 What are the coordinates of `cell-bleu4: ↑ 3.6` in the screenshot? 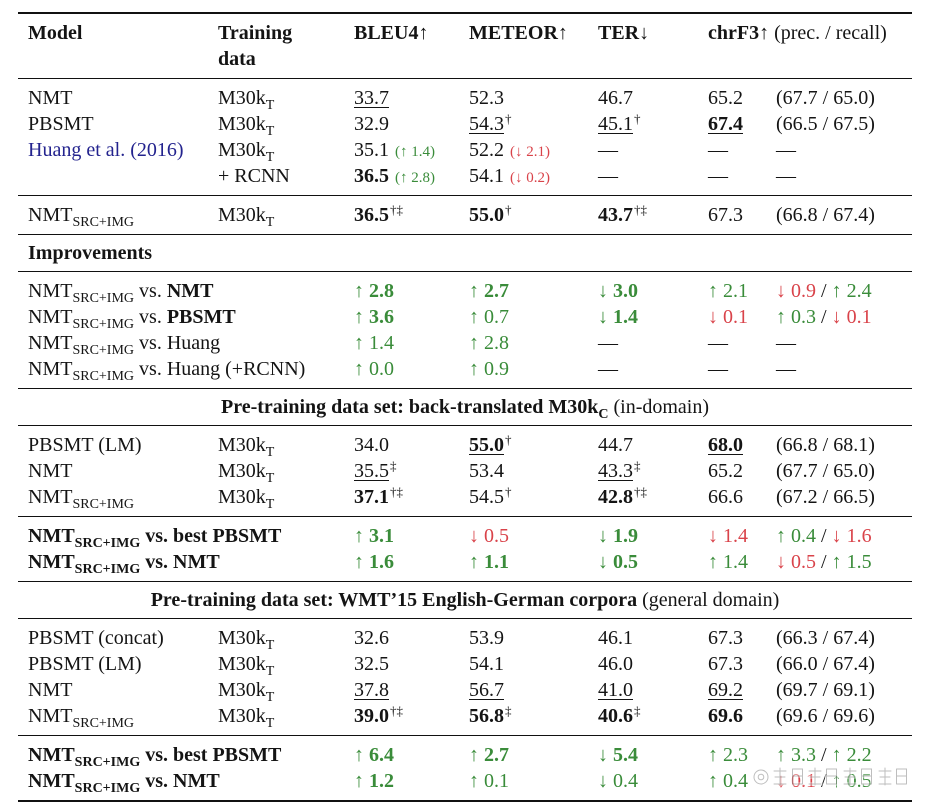 It's located at (411, 317).